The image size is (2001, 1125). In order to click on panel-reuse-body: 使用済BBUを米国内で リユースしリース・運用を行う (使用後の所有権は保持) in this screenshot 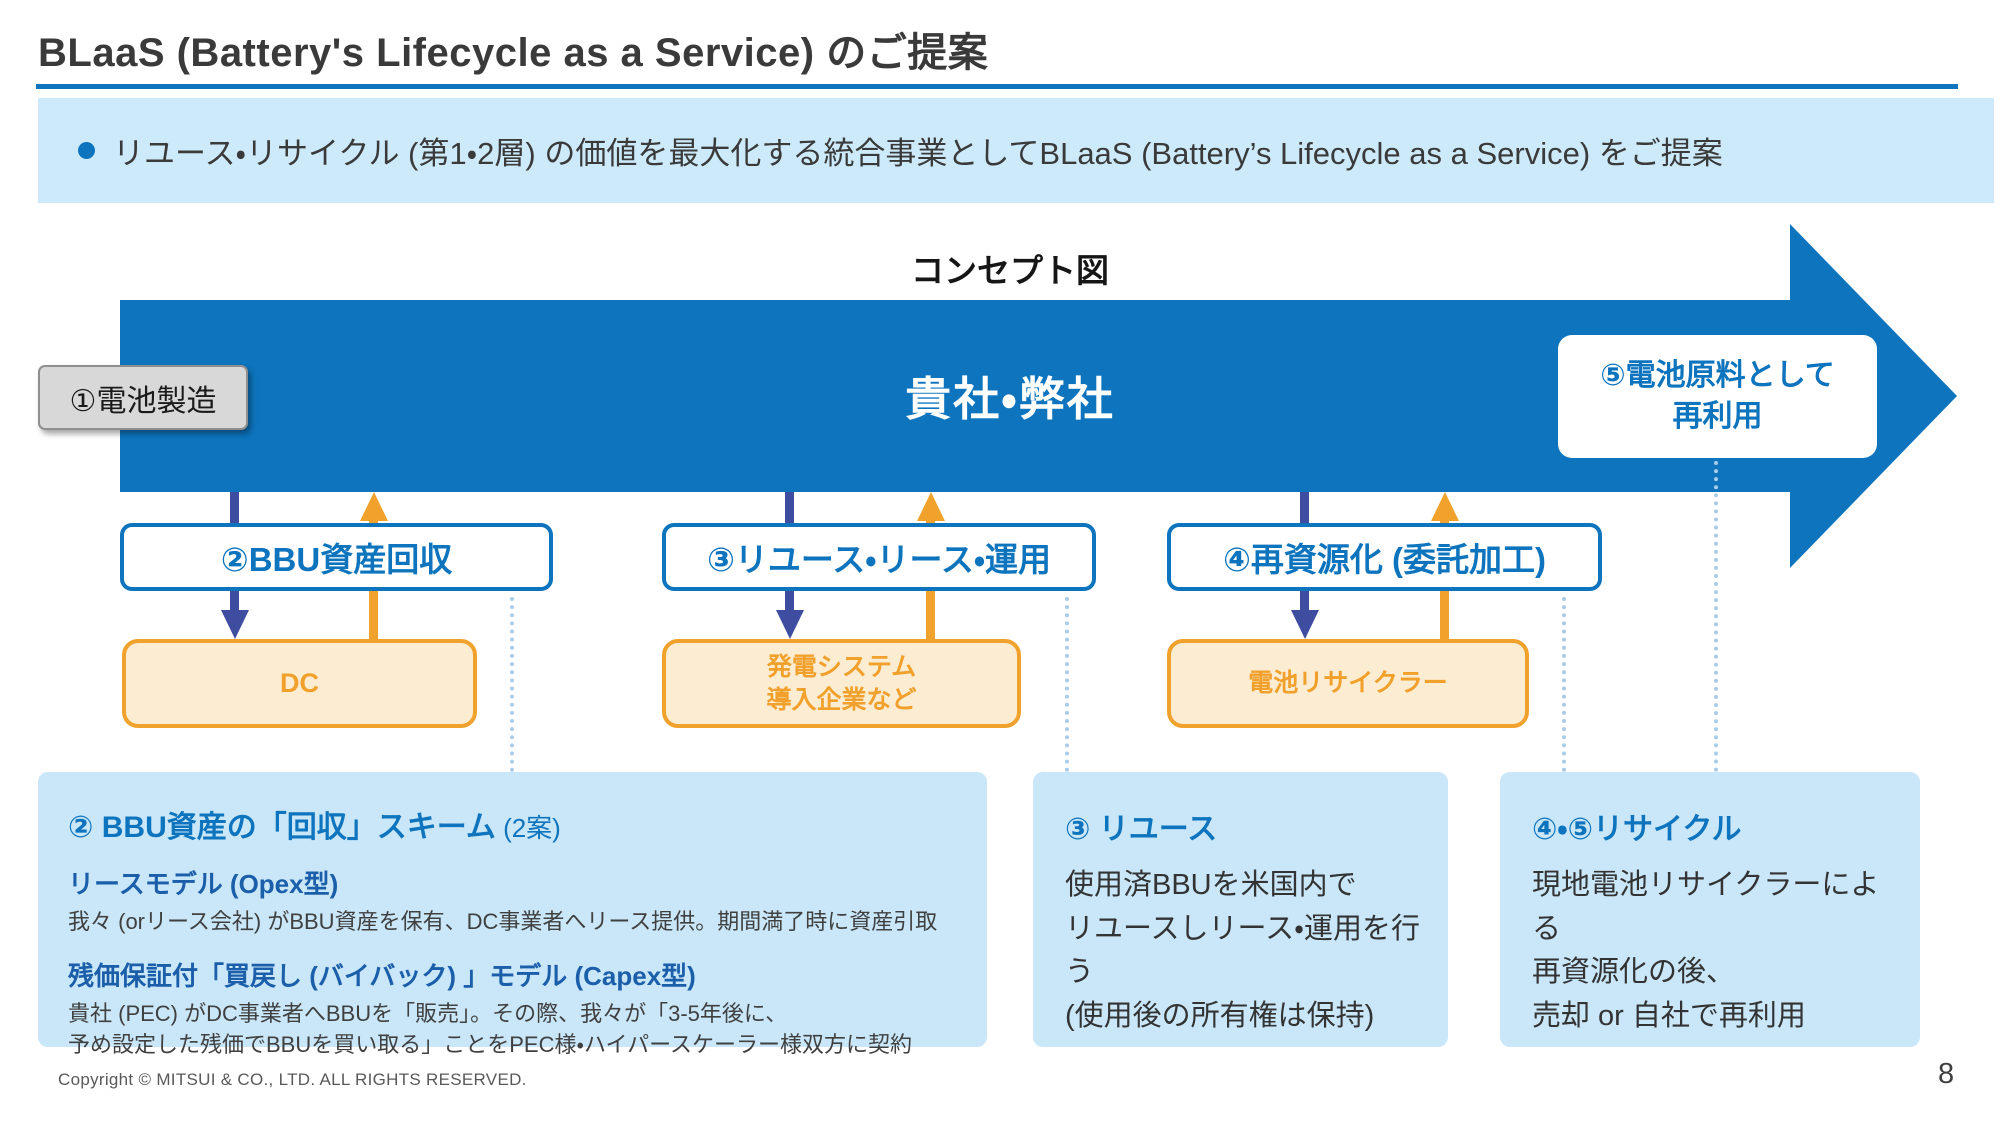, I will do `click(1243, 951)`.